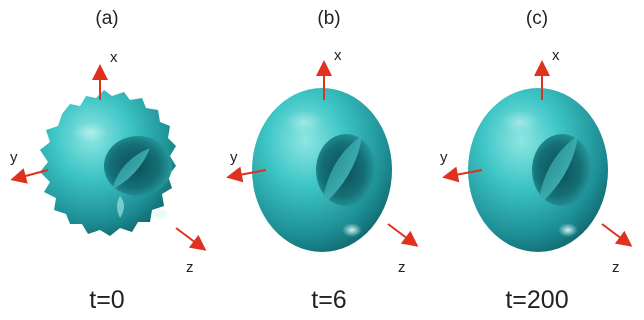 The width and height of the screenshot is (644, 320). What do you see at coordinates (537, 300) in the screenshot?
I see `time-label: t=200` at bounding box center [537, 300].